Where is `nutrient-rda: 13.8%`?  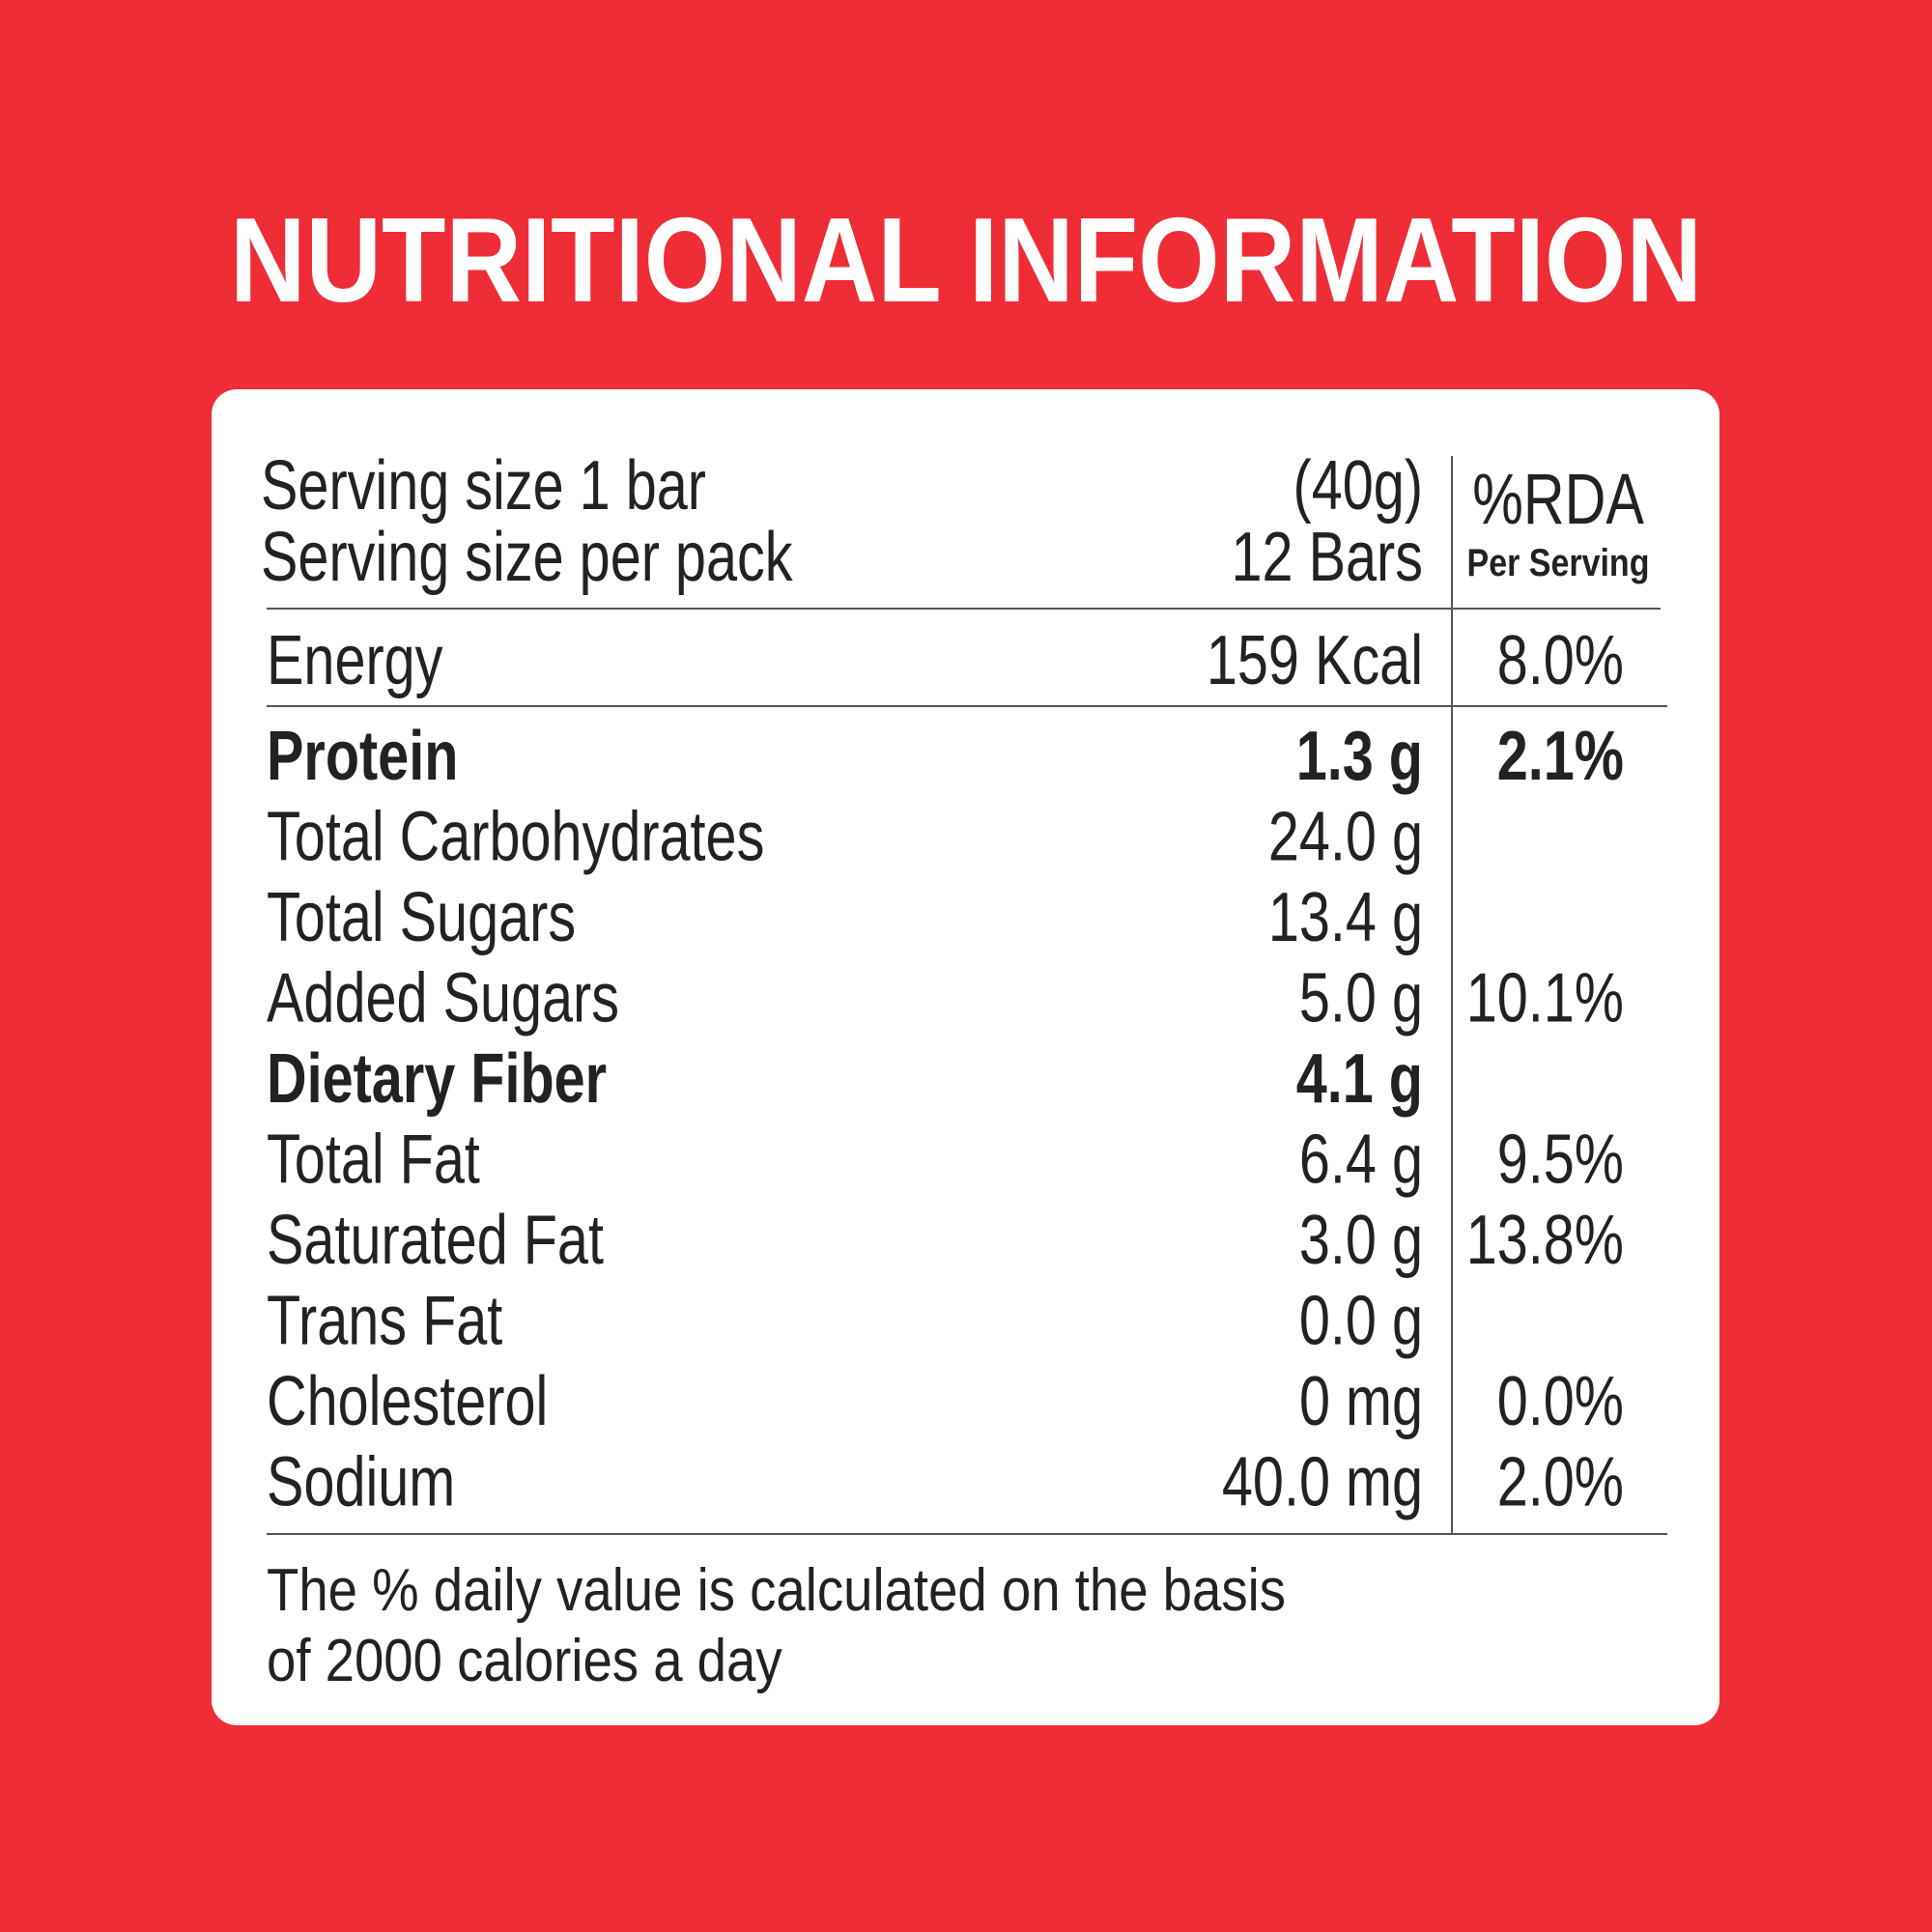
nutrient-rda: 13.8% is located at coordinates (1545, 1240).